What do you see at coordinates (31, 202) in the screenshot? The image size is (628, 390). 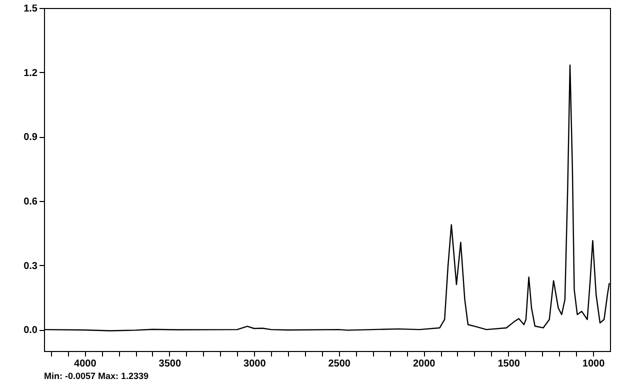 I see `y-tick-label: 0.6` at bounding box center [31, 202].